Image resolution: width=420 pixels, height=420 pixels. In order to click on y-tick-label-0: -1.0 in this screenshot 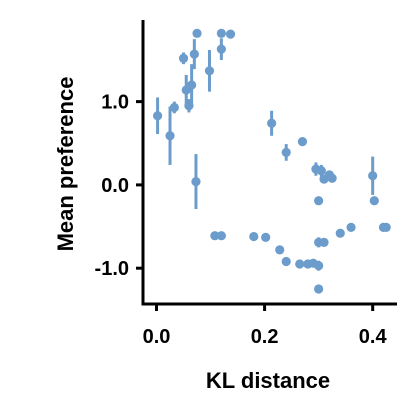, I will do `click(112, 269)`.